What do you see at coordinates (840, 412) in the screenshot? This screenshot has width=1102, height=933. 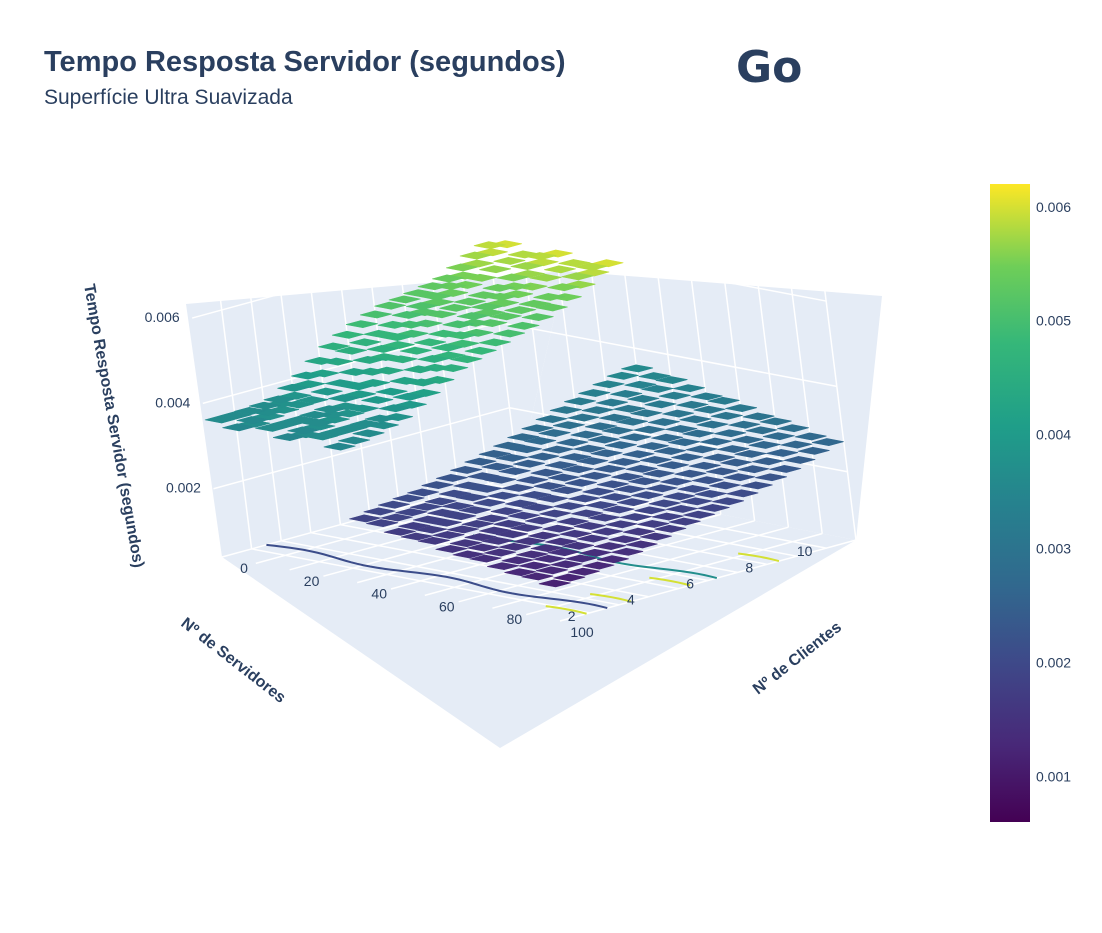 I see `x-gridline-wall` at bounding box center [840, 412].